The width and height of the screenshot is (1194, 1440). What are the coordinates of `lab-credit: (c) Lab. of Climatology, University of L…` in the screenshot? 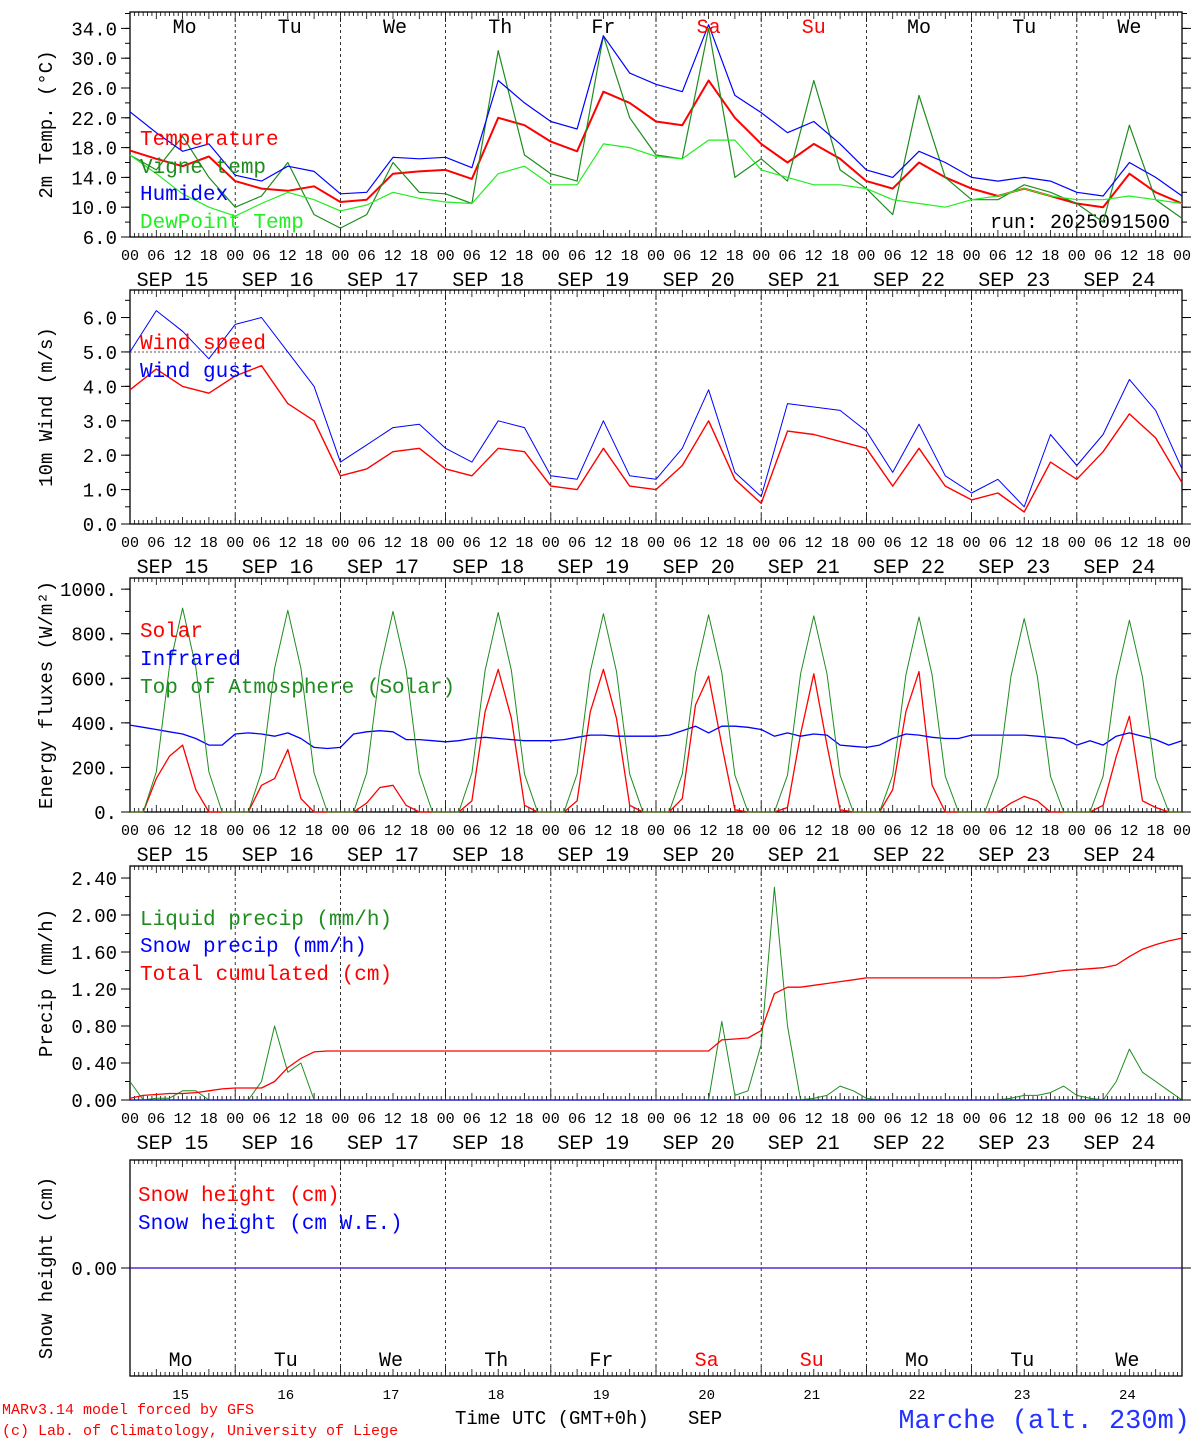 It's located at (200, 1431).